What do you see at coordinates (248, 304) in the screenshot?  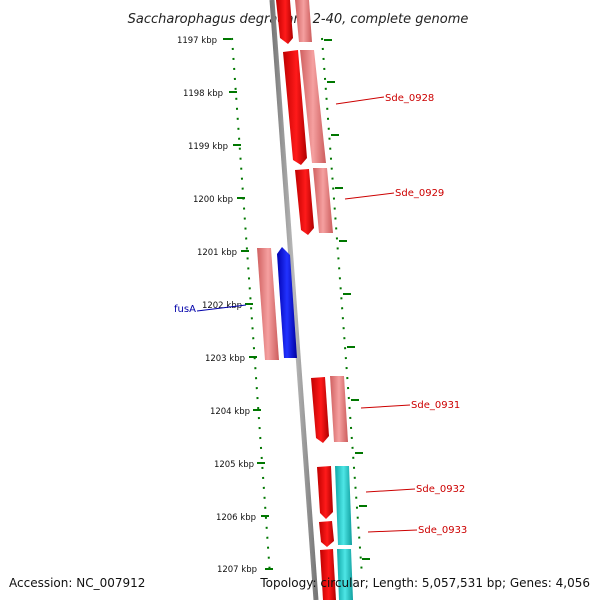 I see `tick-marks` at bounding box center [248, 304].